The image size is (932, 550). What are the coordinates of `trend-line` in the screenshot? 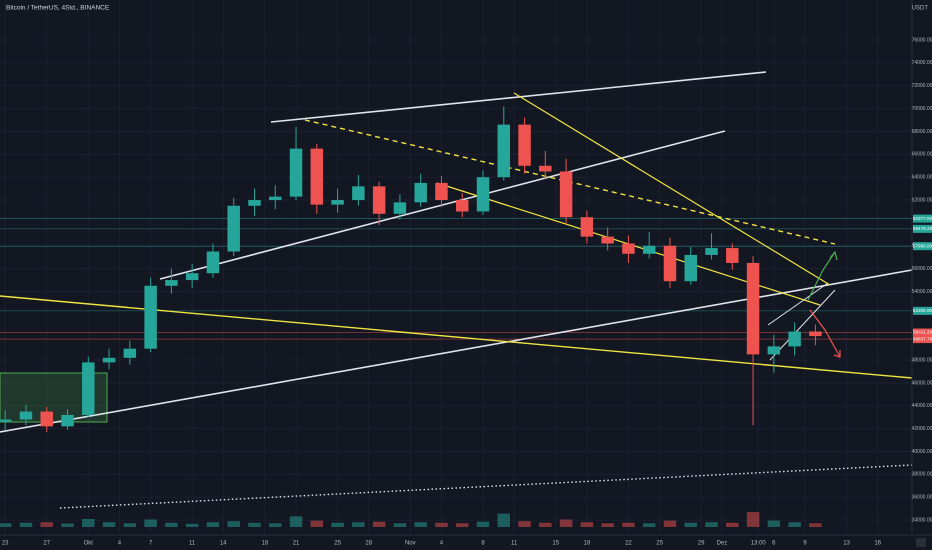 It's located at (518, 97).